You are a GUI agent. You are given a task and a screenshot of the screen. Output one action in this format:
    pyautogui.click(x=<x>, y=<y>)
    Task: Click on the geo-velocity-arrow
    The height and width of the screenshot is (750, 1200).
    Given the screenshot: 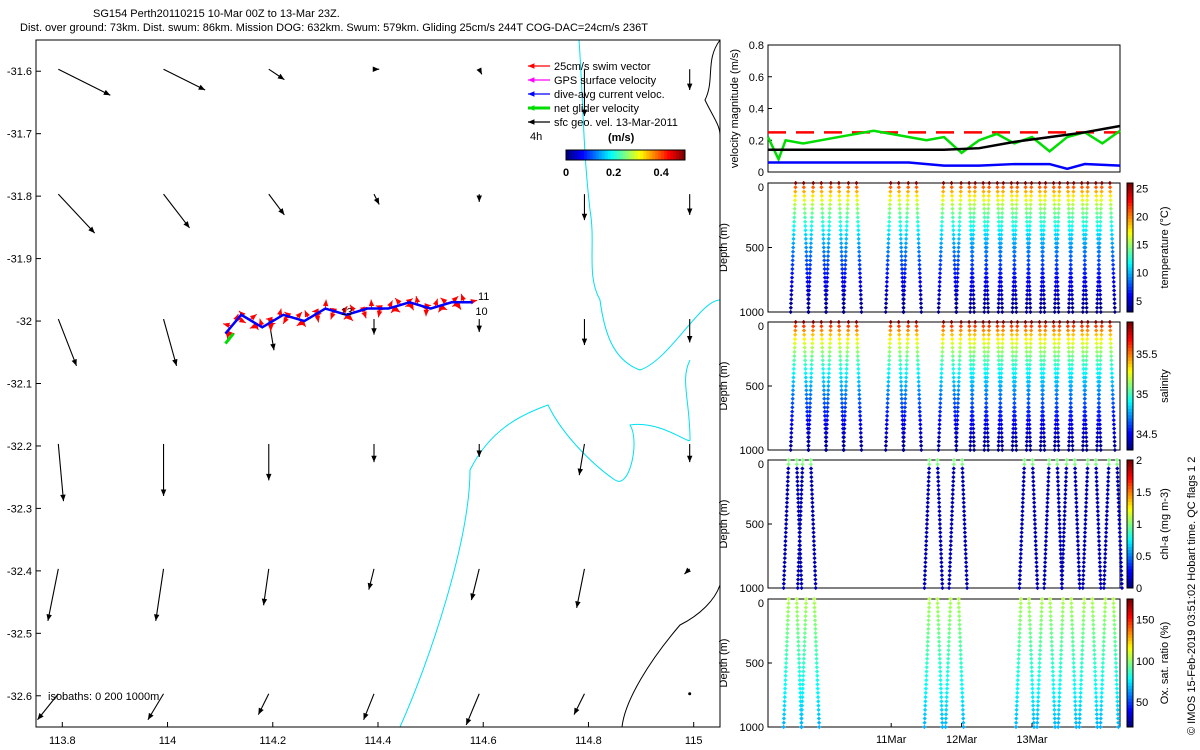 What is the action you would take?
    pyautogui.click(x=581, y=588)
    